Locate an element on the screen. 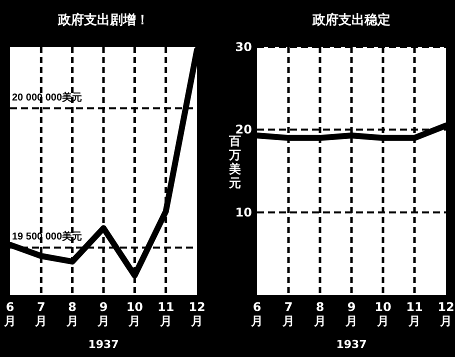 Image resolution: width=455 pixels, height=357 pixels. chart-title: 政府支出剧增！ is located at coordinates (103, 20).